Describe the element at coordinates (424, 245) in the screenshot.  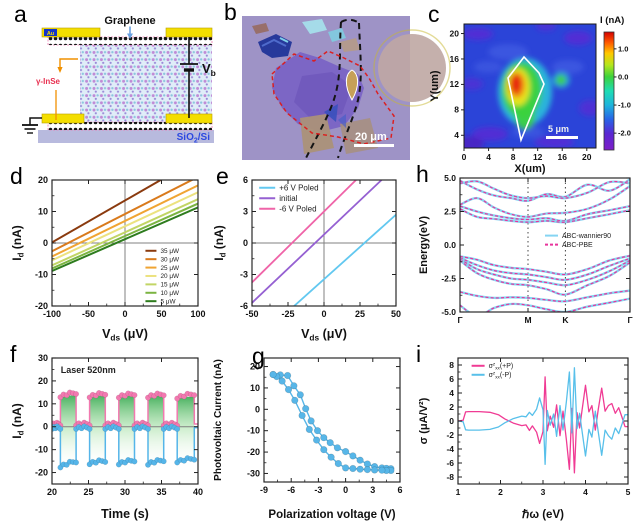
I see `y-axis-label: Energy(eV)` at that location.